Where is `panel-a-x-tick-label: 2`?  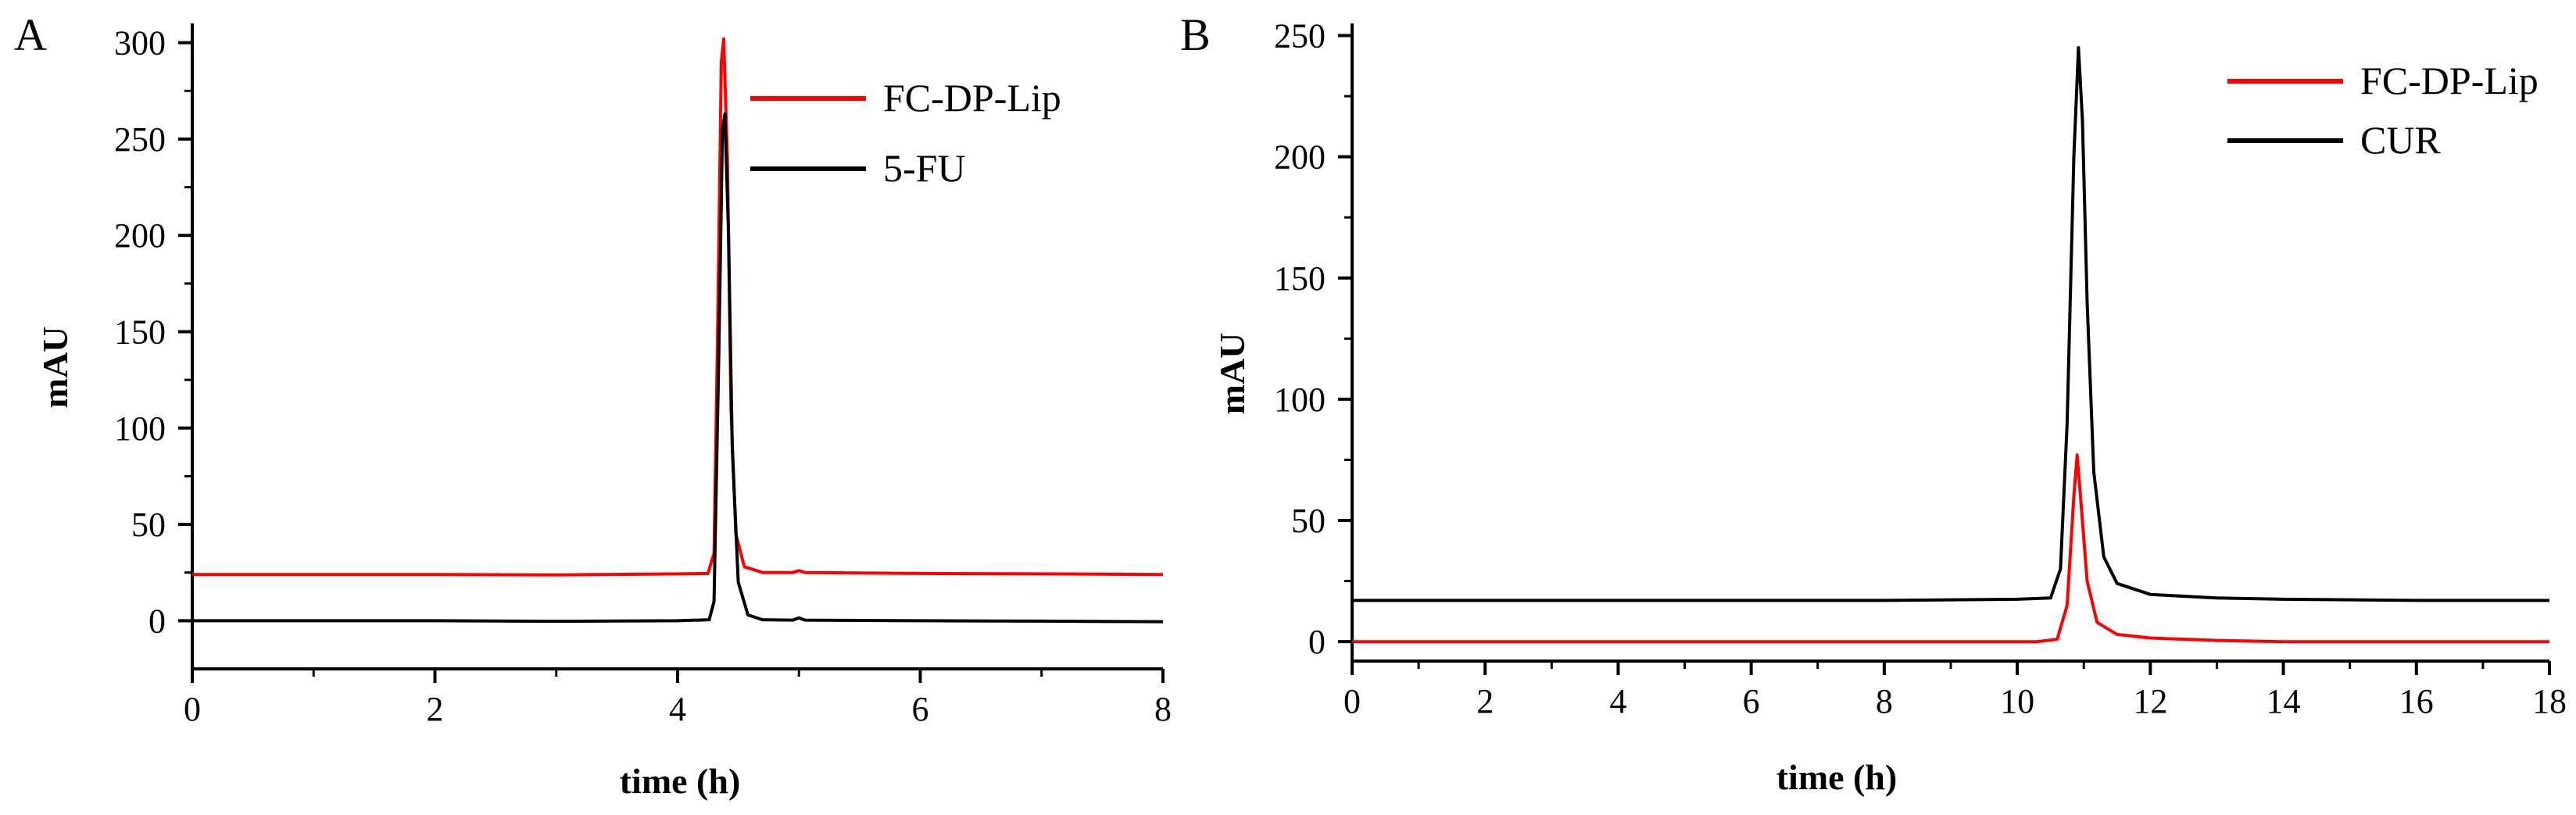 panel-a-x-tick-label: 2 is located at coordinates (435, 709).